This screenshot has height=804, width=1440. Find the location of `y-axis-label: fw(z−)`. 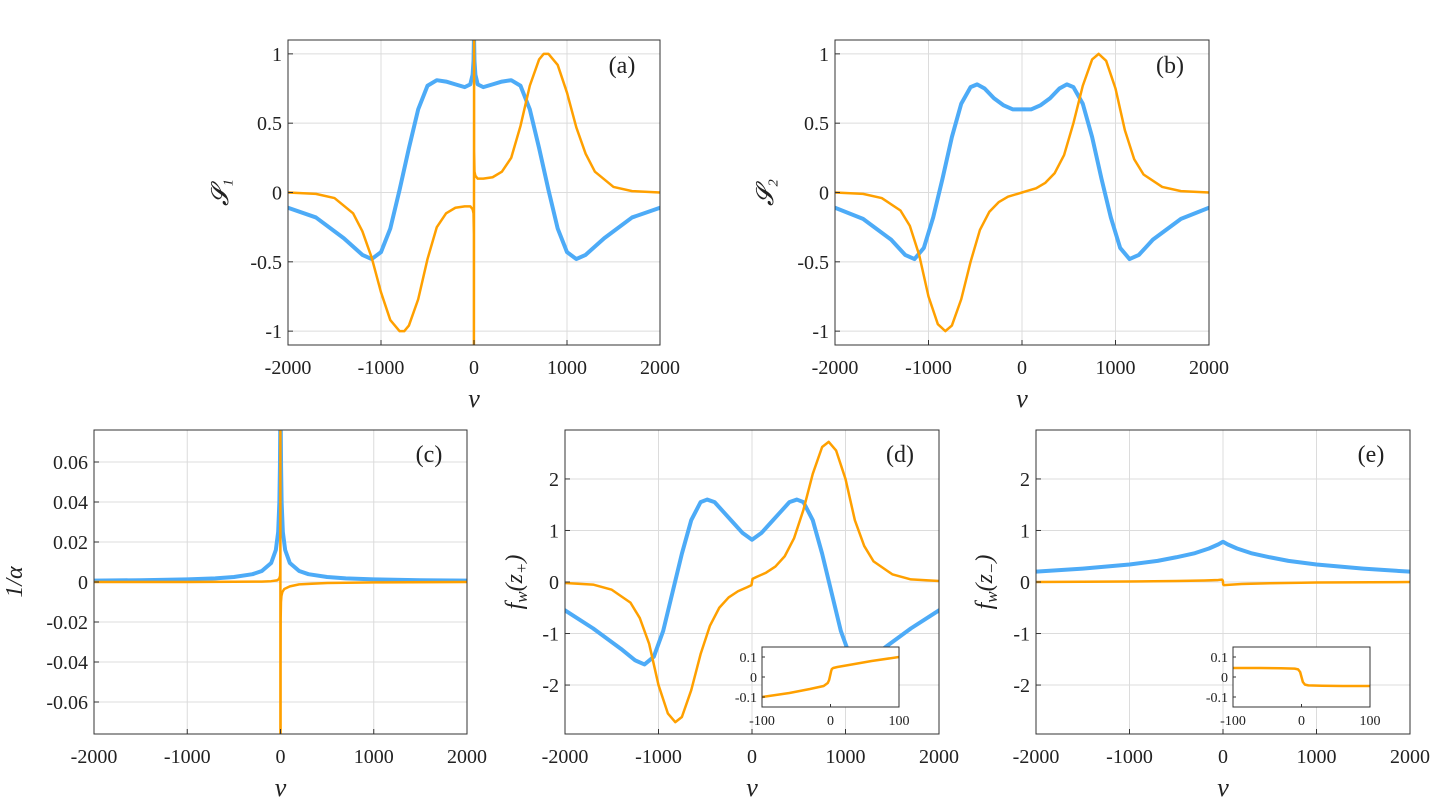

y-axis-label: fw(z−) is located at coordinates (986, 582).